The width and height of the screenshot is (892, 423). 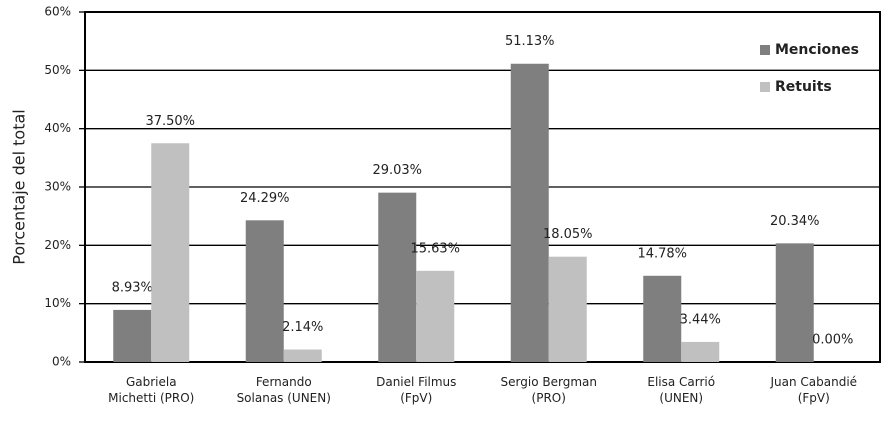 I want to click on y-tick-label: 60%, so click(x=57, y=12).